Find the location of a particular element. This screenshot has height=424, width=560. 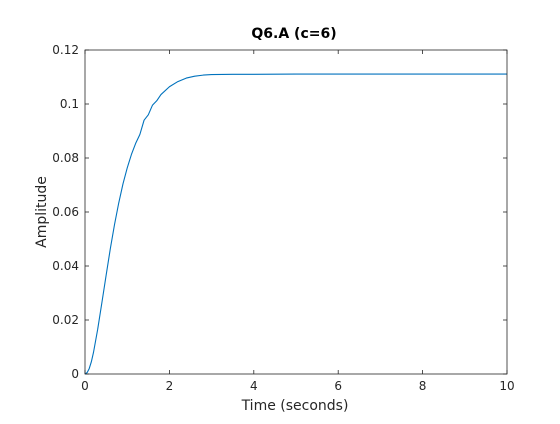

x-tick-label: 10 is located at coordinates (506, 386).